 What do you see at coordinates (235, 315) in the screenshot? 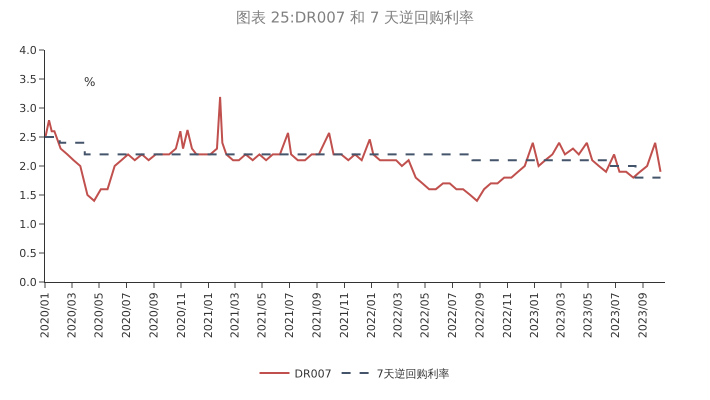
I see `x-tick-label: 2021/03` at bounding box center [235, 315].